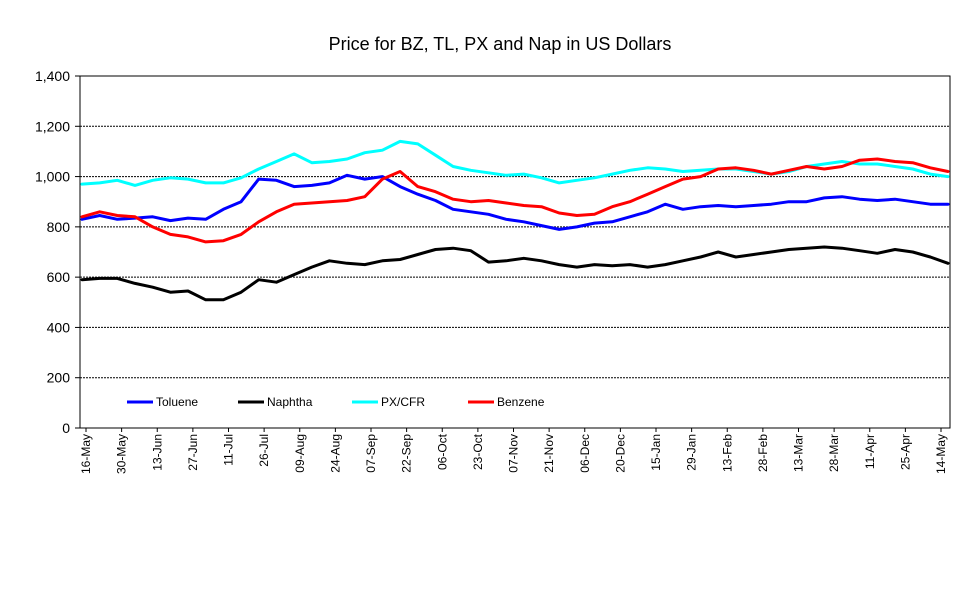  What do you see at coordinates (407, 453) in the screenshot?
I see `x-tick-label: 22-Sep` at bounding box center [407, 453].